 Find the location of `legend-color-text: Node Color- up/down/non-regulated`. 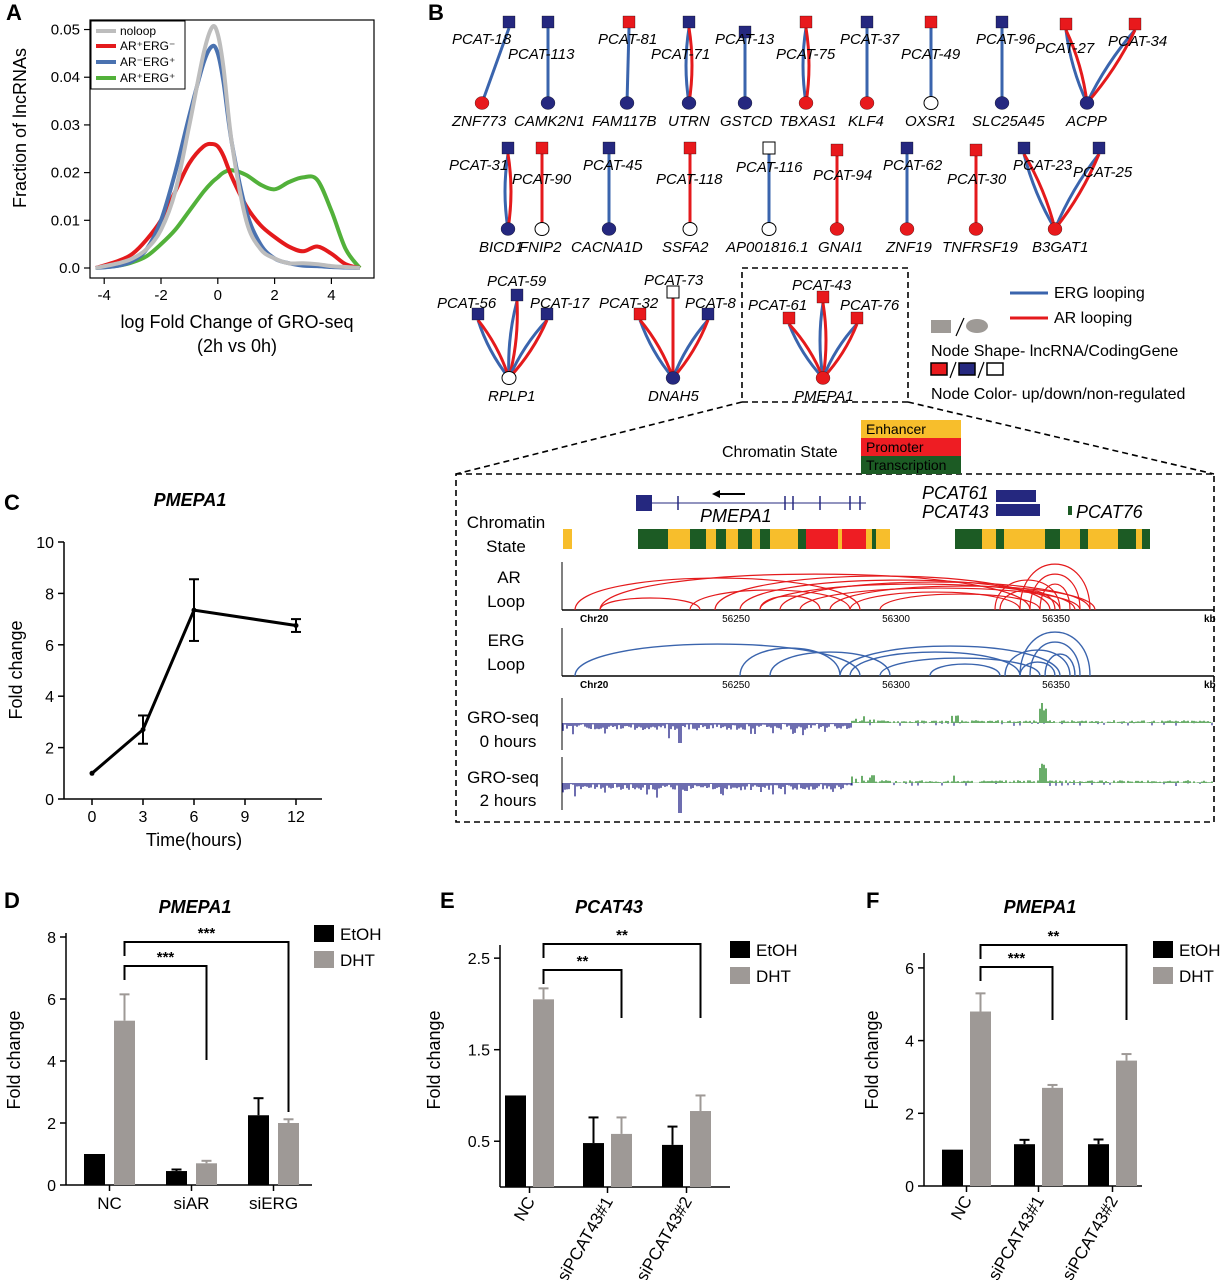

legend-color-text: Node Color- up/down/non-regulated is located at coordinates (1058, 394).